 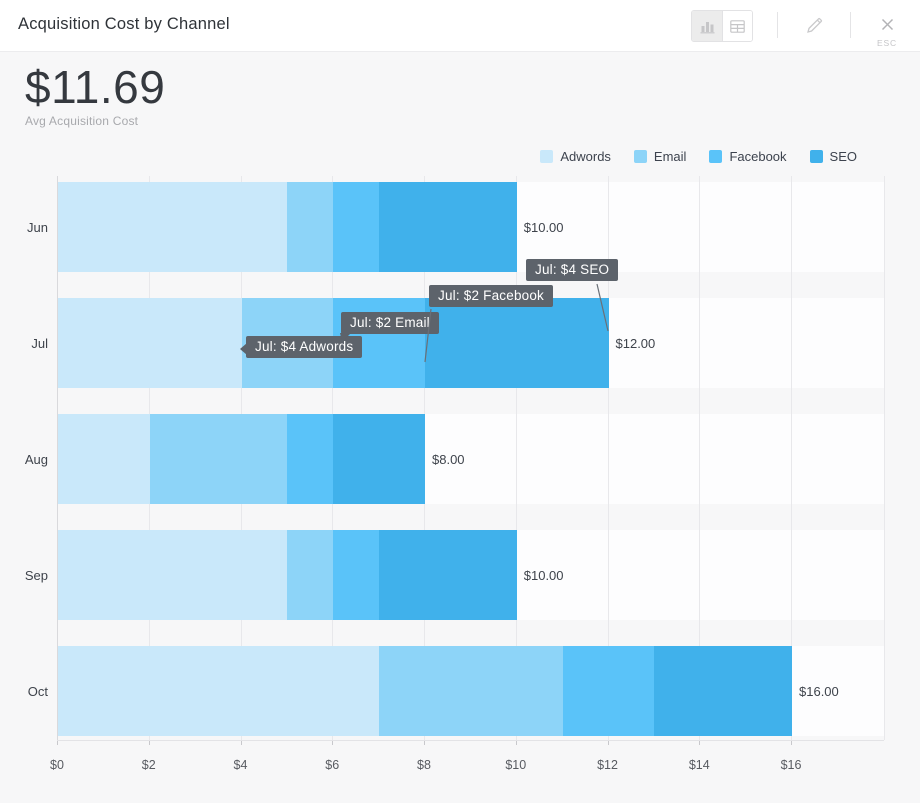 I want to click on y-axis-line, so click(x=57, y=458).